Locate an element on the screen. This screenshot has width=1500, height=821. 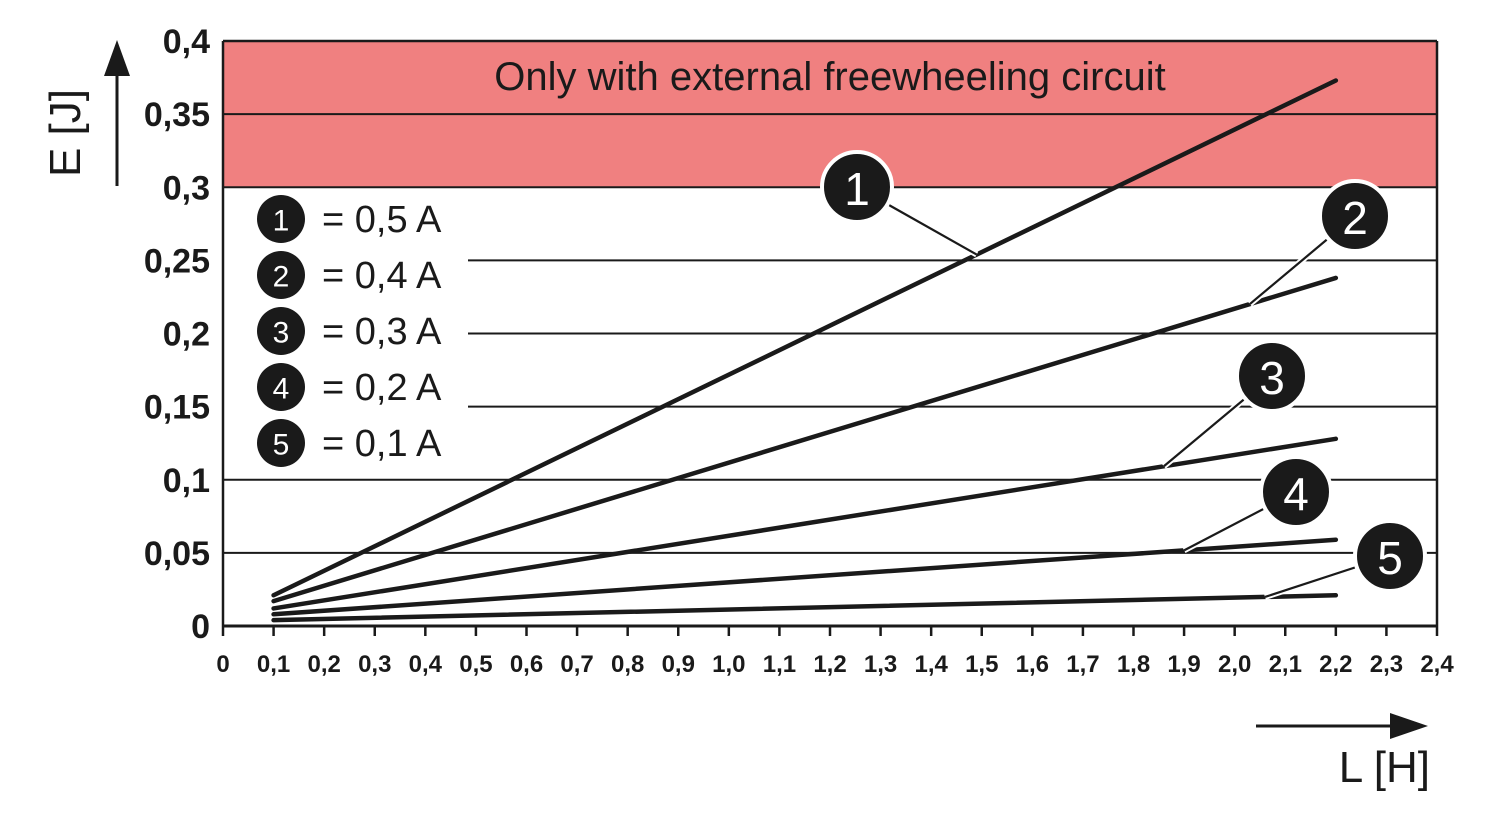
legend-marker-label: 5 is located at coordinates (281, 445).